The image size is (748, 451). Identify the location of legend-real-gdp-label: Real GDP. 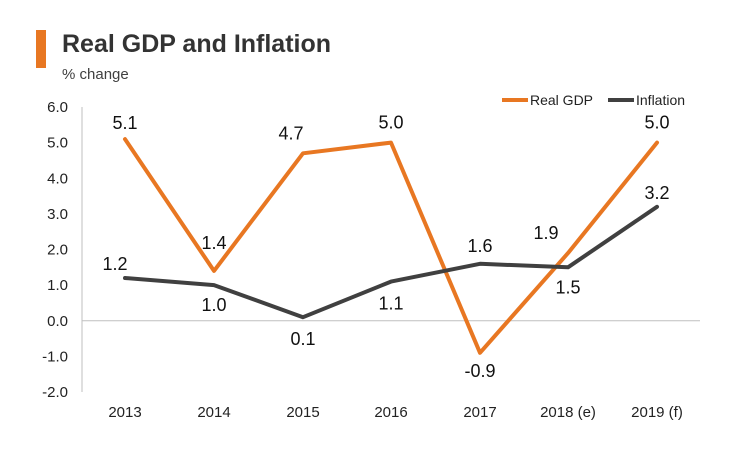
(561, 100).